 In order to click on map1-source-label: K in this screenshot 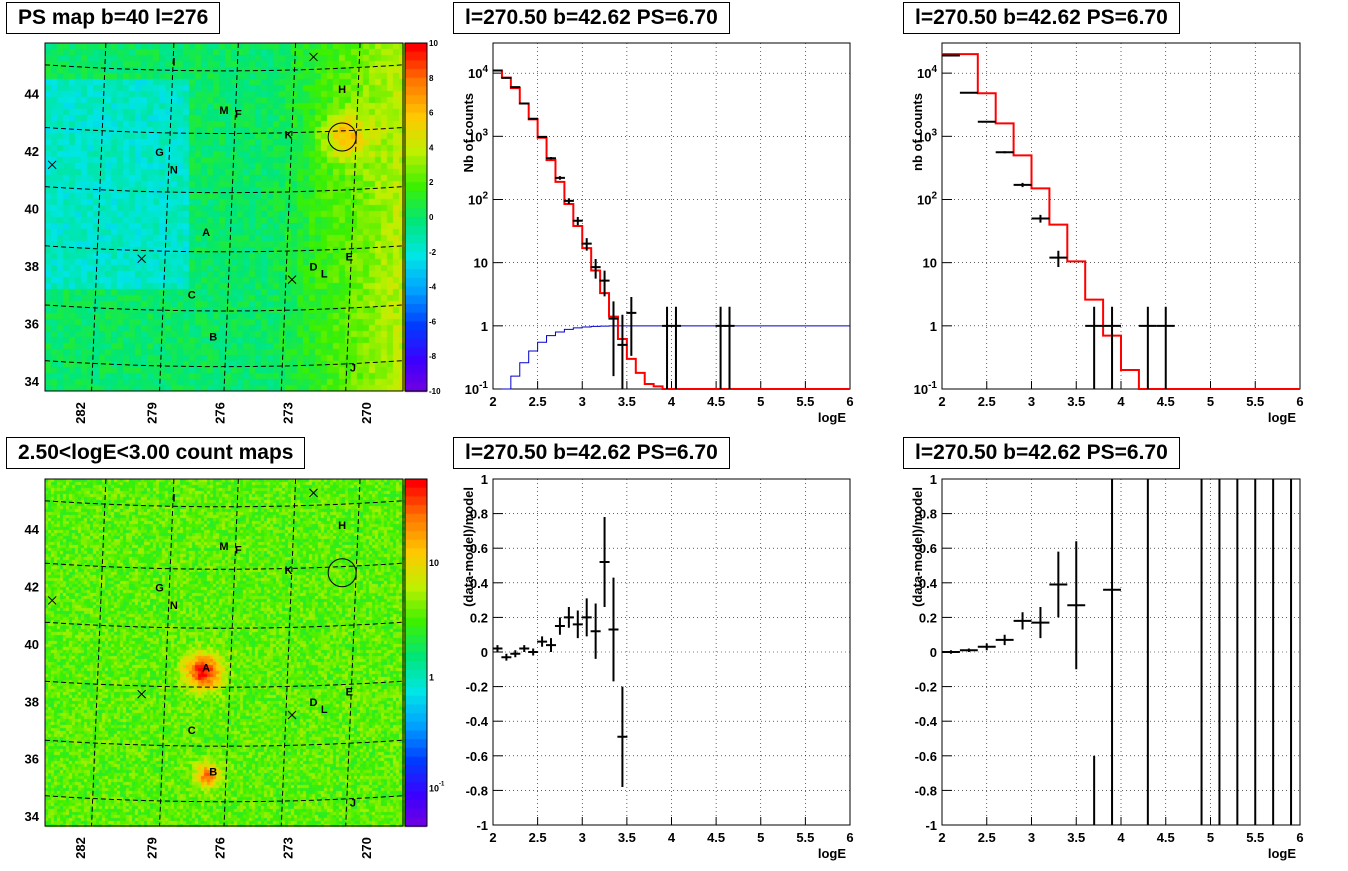, I will do `click(288, 135)`.